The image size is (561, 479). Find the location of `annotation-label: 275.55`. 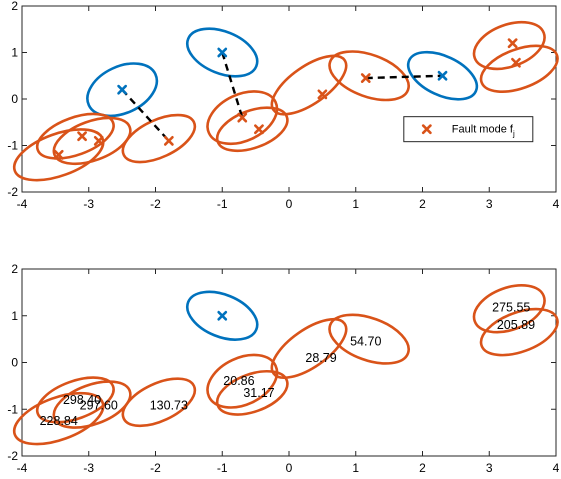

annotation-label: 275.55 is located at coordinates (511, 307).